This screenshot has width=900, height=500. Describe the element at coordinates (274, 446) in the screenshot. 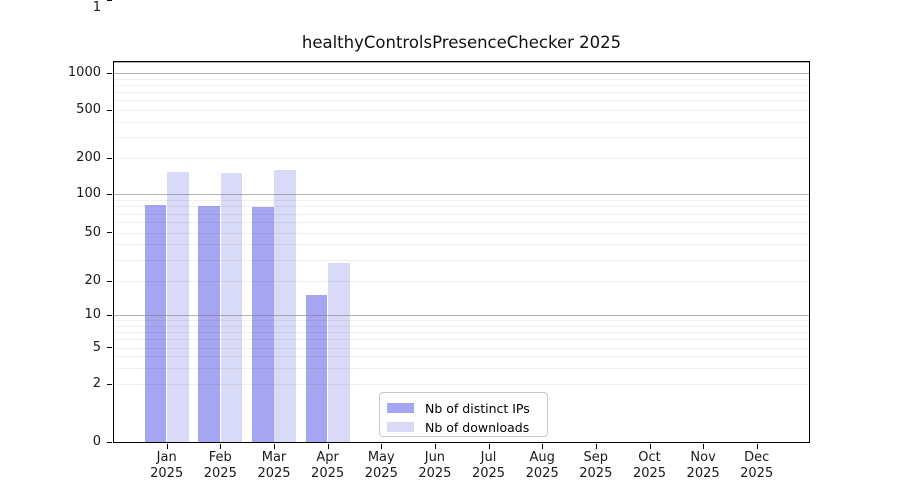

I see `x-tick-mark-mar` at that location.